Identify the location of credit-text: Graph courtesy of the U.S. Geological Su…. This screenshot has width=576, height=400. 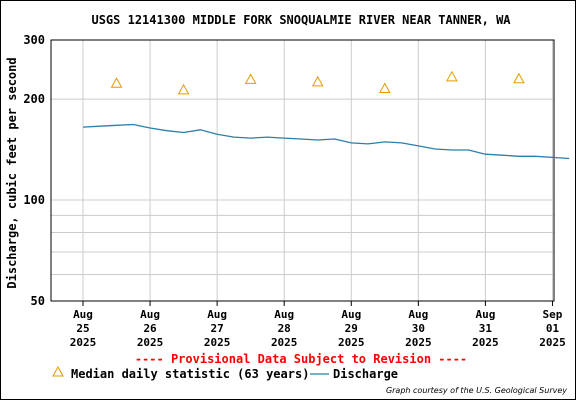
(476, 390).